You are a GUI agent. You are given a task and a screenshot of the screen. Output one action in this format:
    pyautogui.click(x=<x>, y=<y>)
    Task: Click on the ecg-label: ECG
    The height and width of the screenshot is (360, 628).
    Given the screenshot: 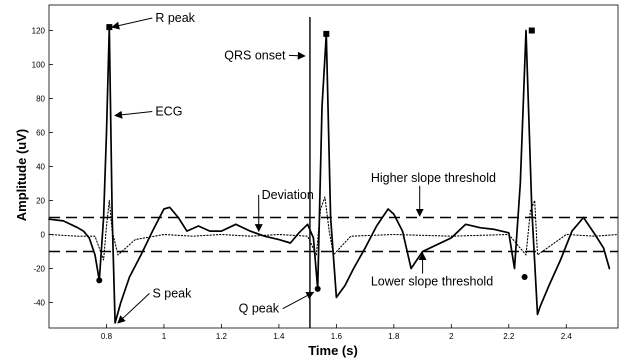 What is the action you would take?
    pyautogui.click(x=168, y=112)
    